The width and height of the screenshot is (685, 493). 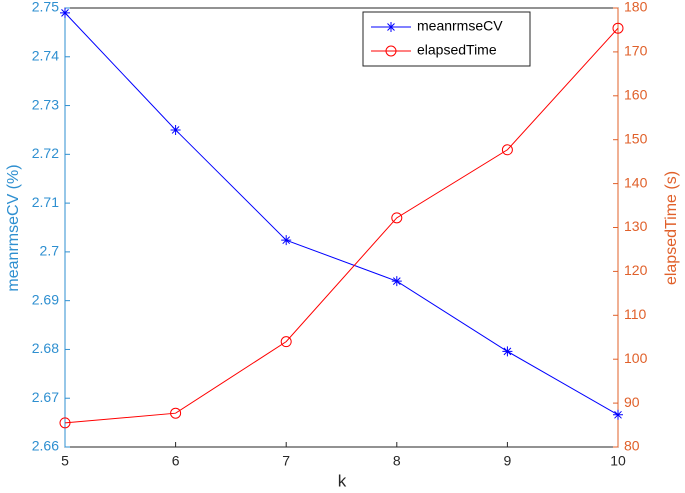 What do you see at coordinates (50, 251) in the screenshot?
I see `y-tick-label: 2.7` at bounding box center [50, 251].